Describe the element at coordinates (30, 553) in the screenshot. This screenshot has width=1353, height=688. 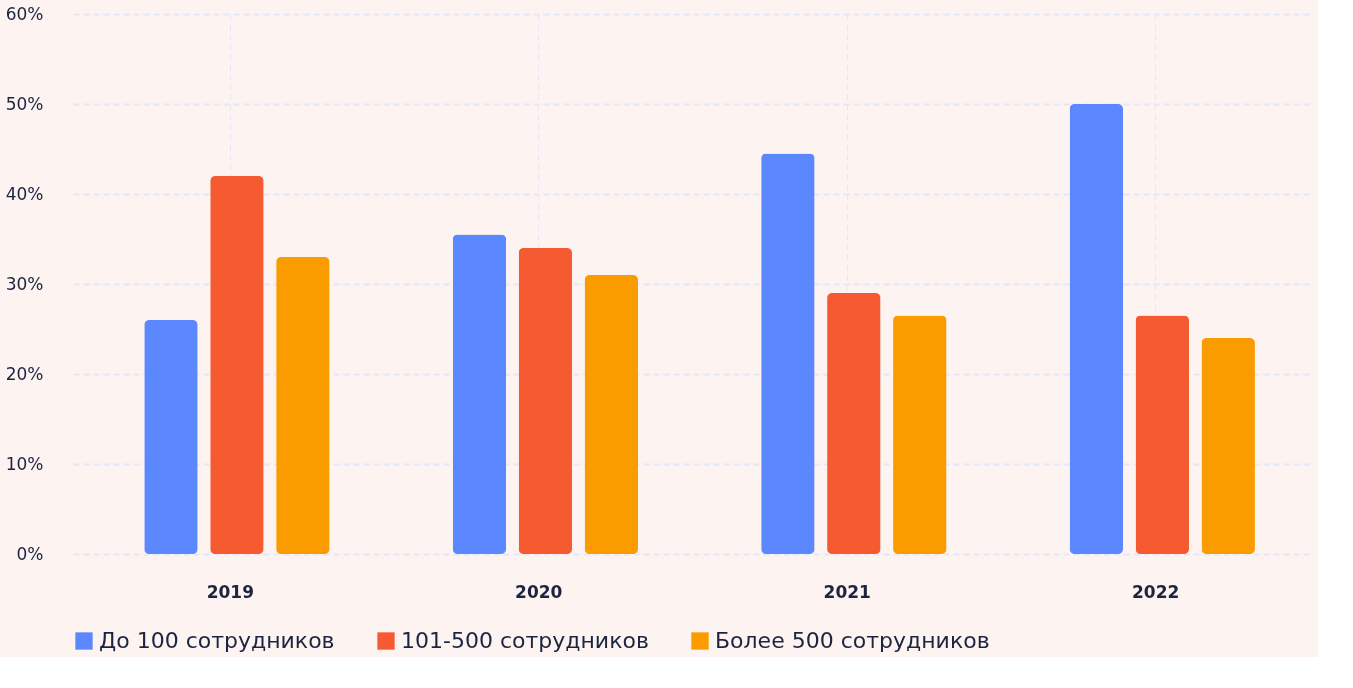
I see `y-tick-label: 0%` at that location.